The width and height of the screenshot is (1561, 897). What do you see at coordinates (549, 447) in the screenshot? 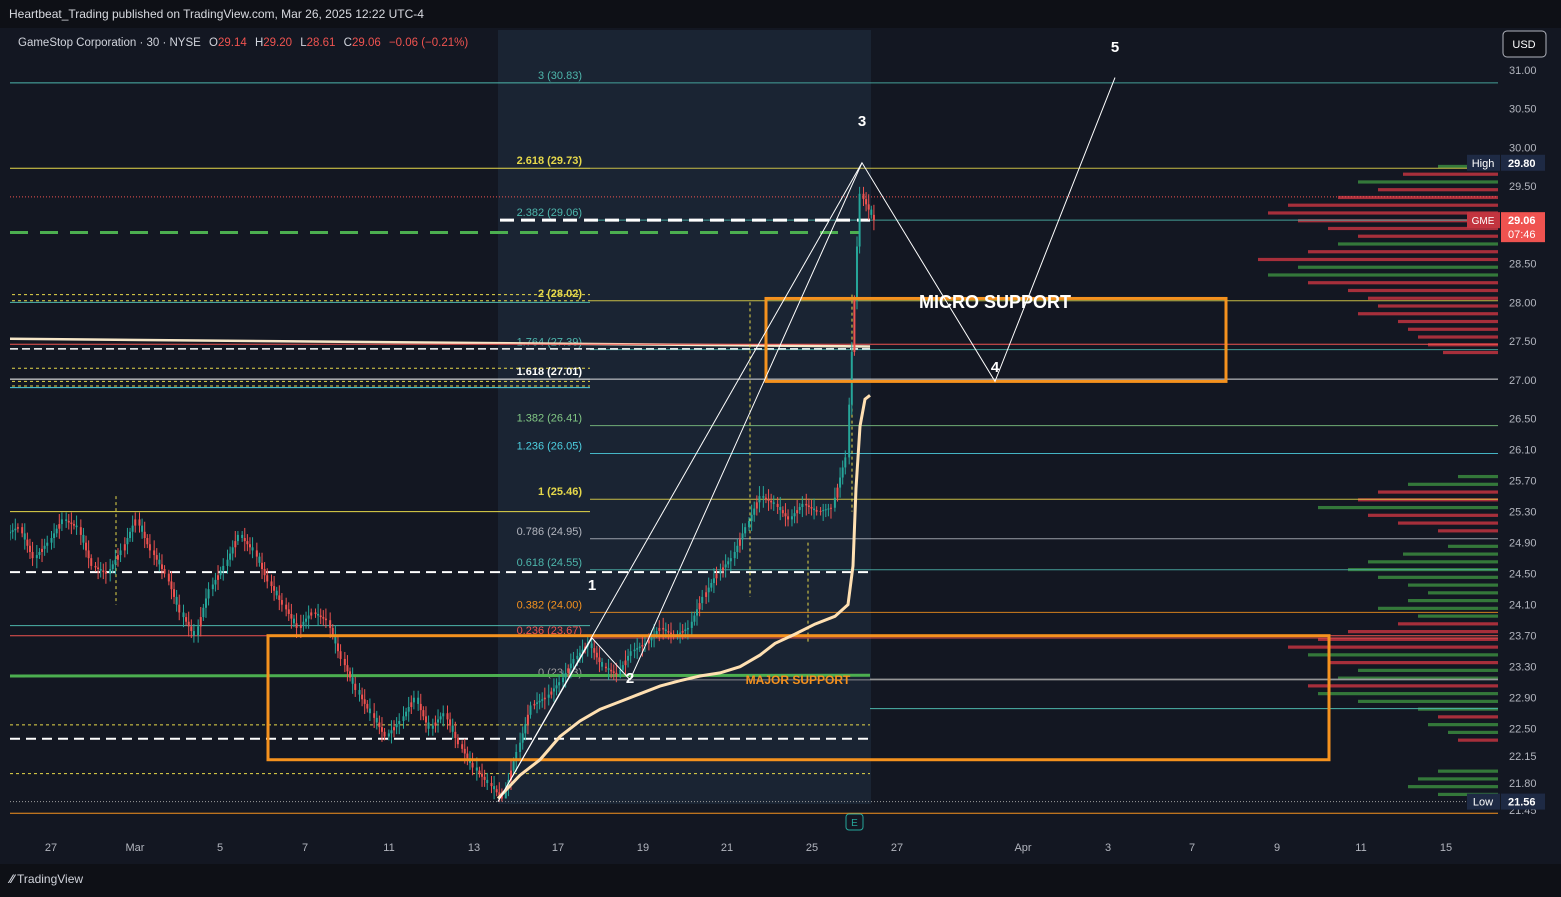
I see `fib-label: 1.236 (26.05)` at bounding box center [549, 447].